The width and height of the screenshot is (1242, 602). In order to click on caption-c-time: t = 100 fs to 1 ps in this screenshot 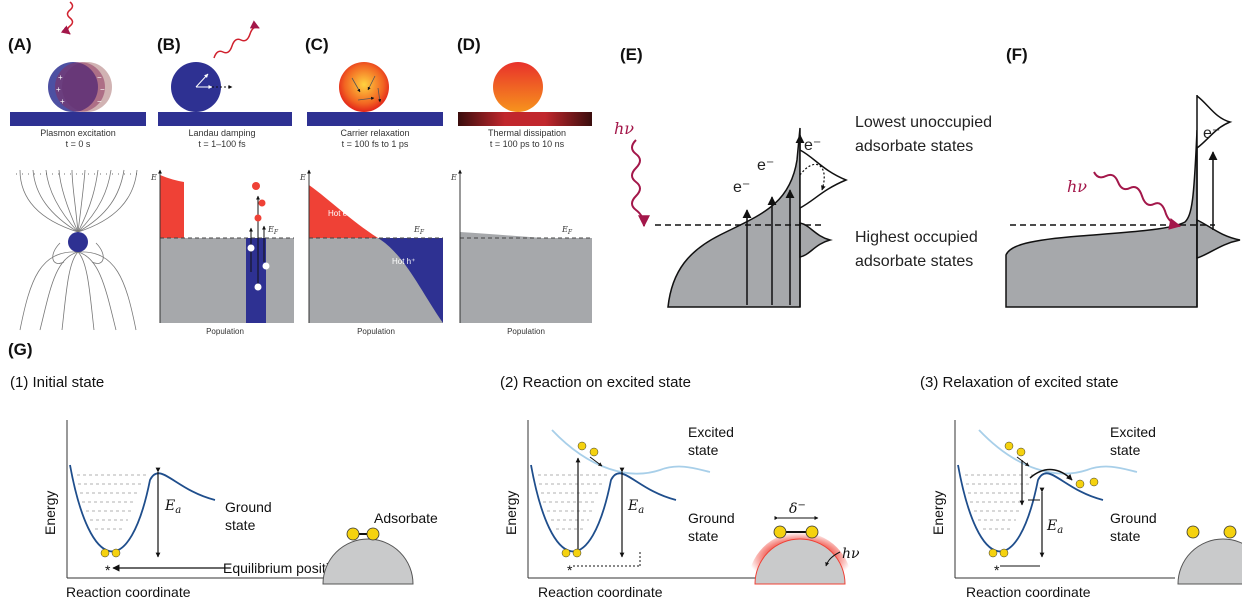, I will do `click(375, 144)`.